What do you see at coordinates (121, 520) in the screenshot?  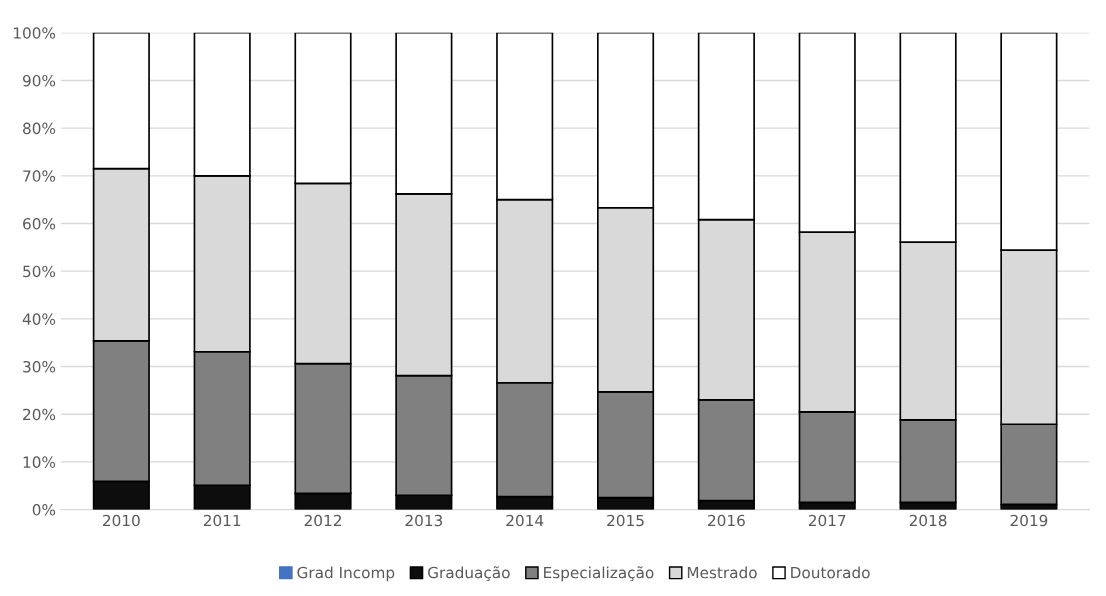 I see `x-tick-label: 2010` at bounding box center [121, 520].